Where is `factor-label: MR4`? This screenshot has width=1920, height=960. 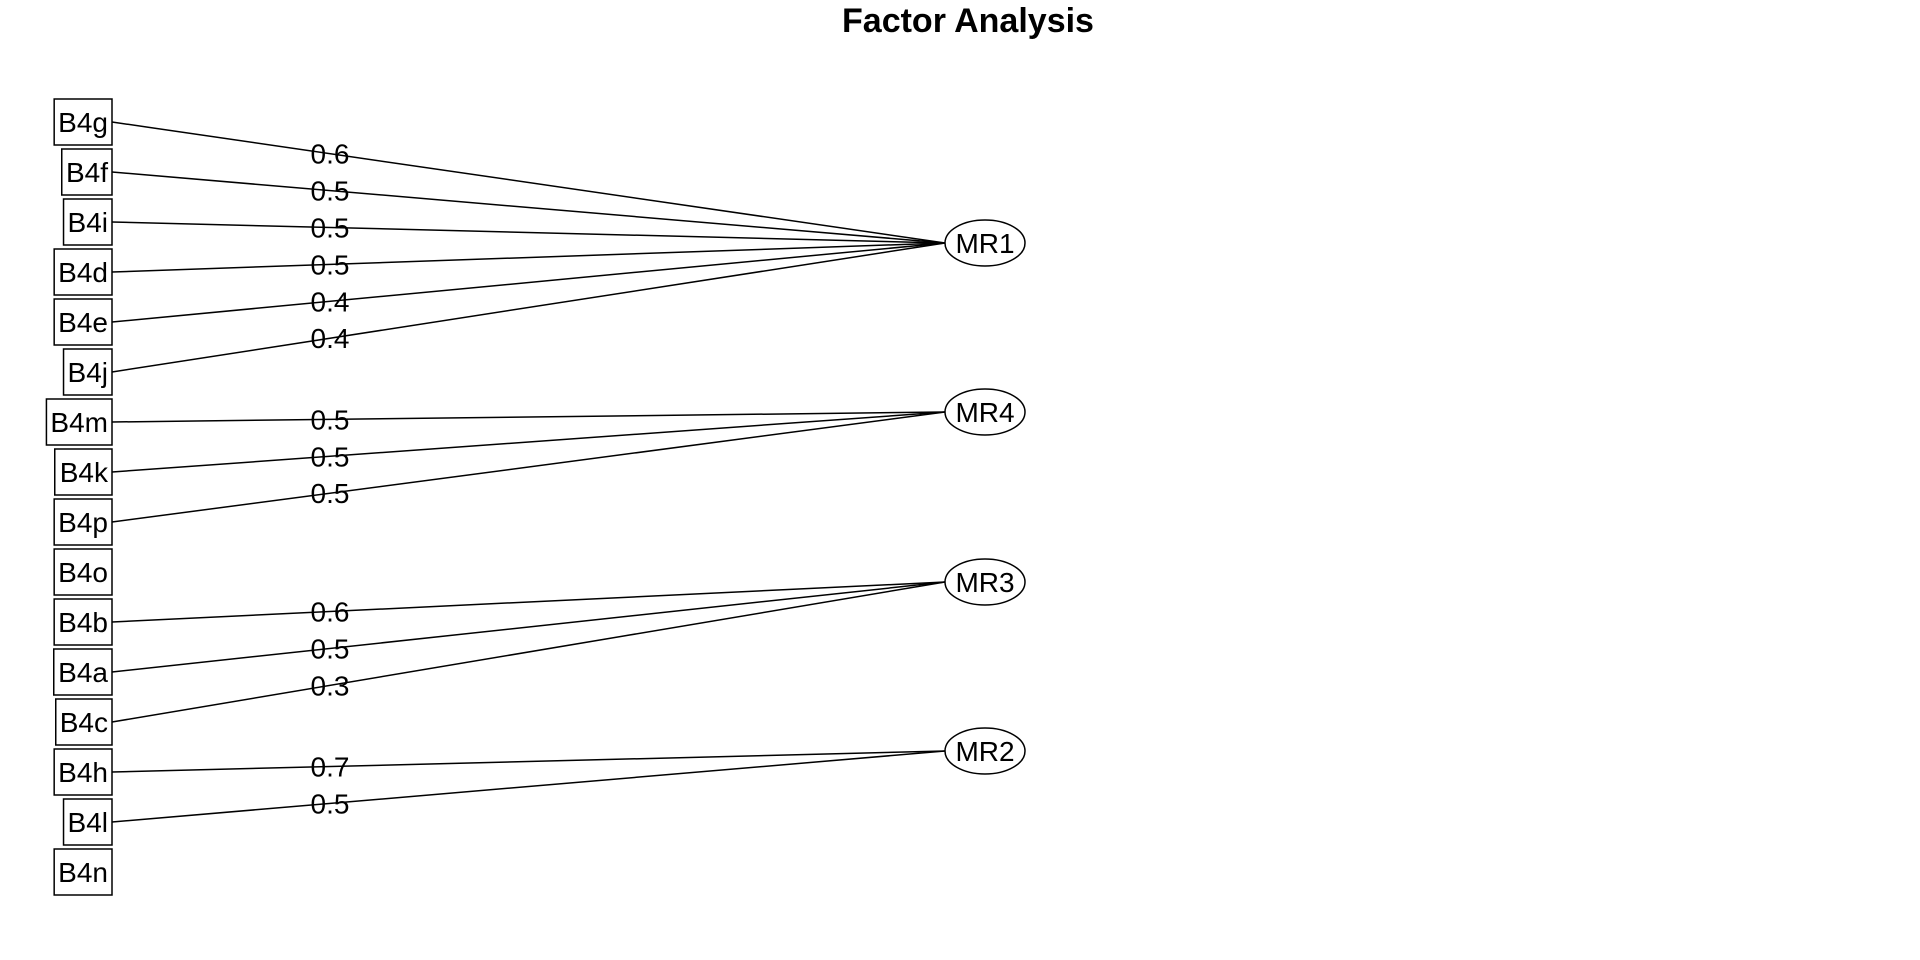
factor-label: MR4 is located at coordinates (984, 412).